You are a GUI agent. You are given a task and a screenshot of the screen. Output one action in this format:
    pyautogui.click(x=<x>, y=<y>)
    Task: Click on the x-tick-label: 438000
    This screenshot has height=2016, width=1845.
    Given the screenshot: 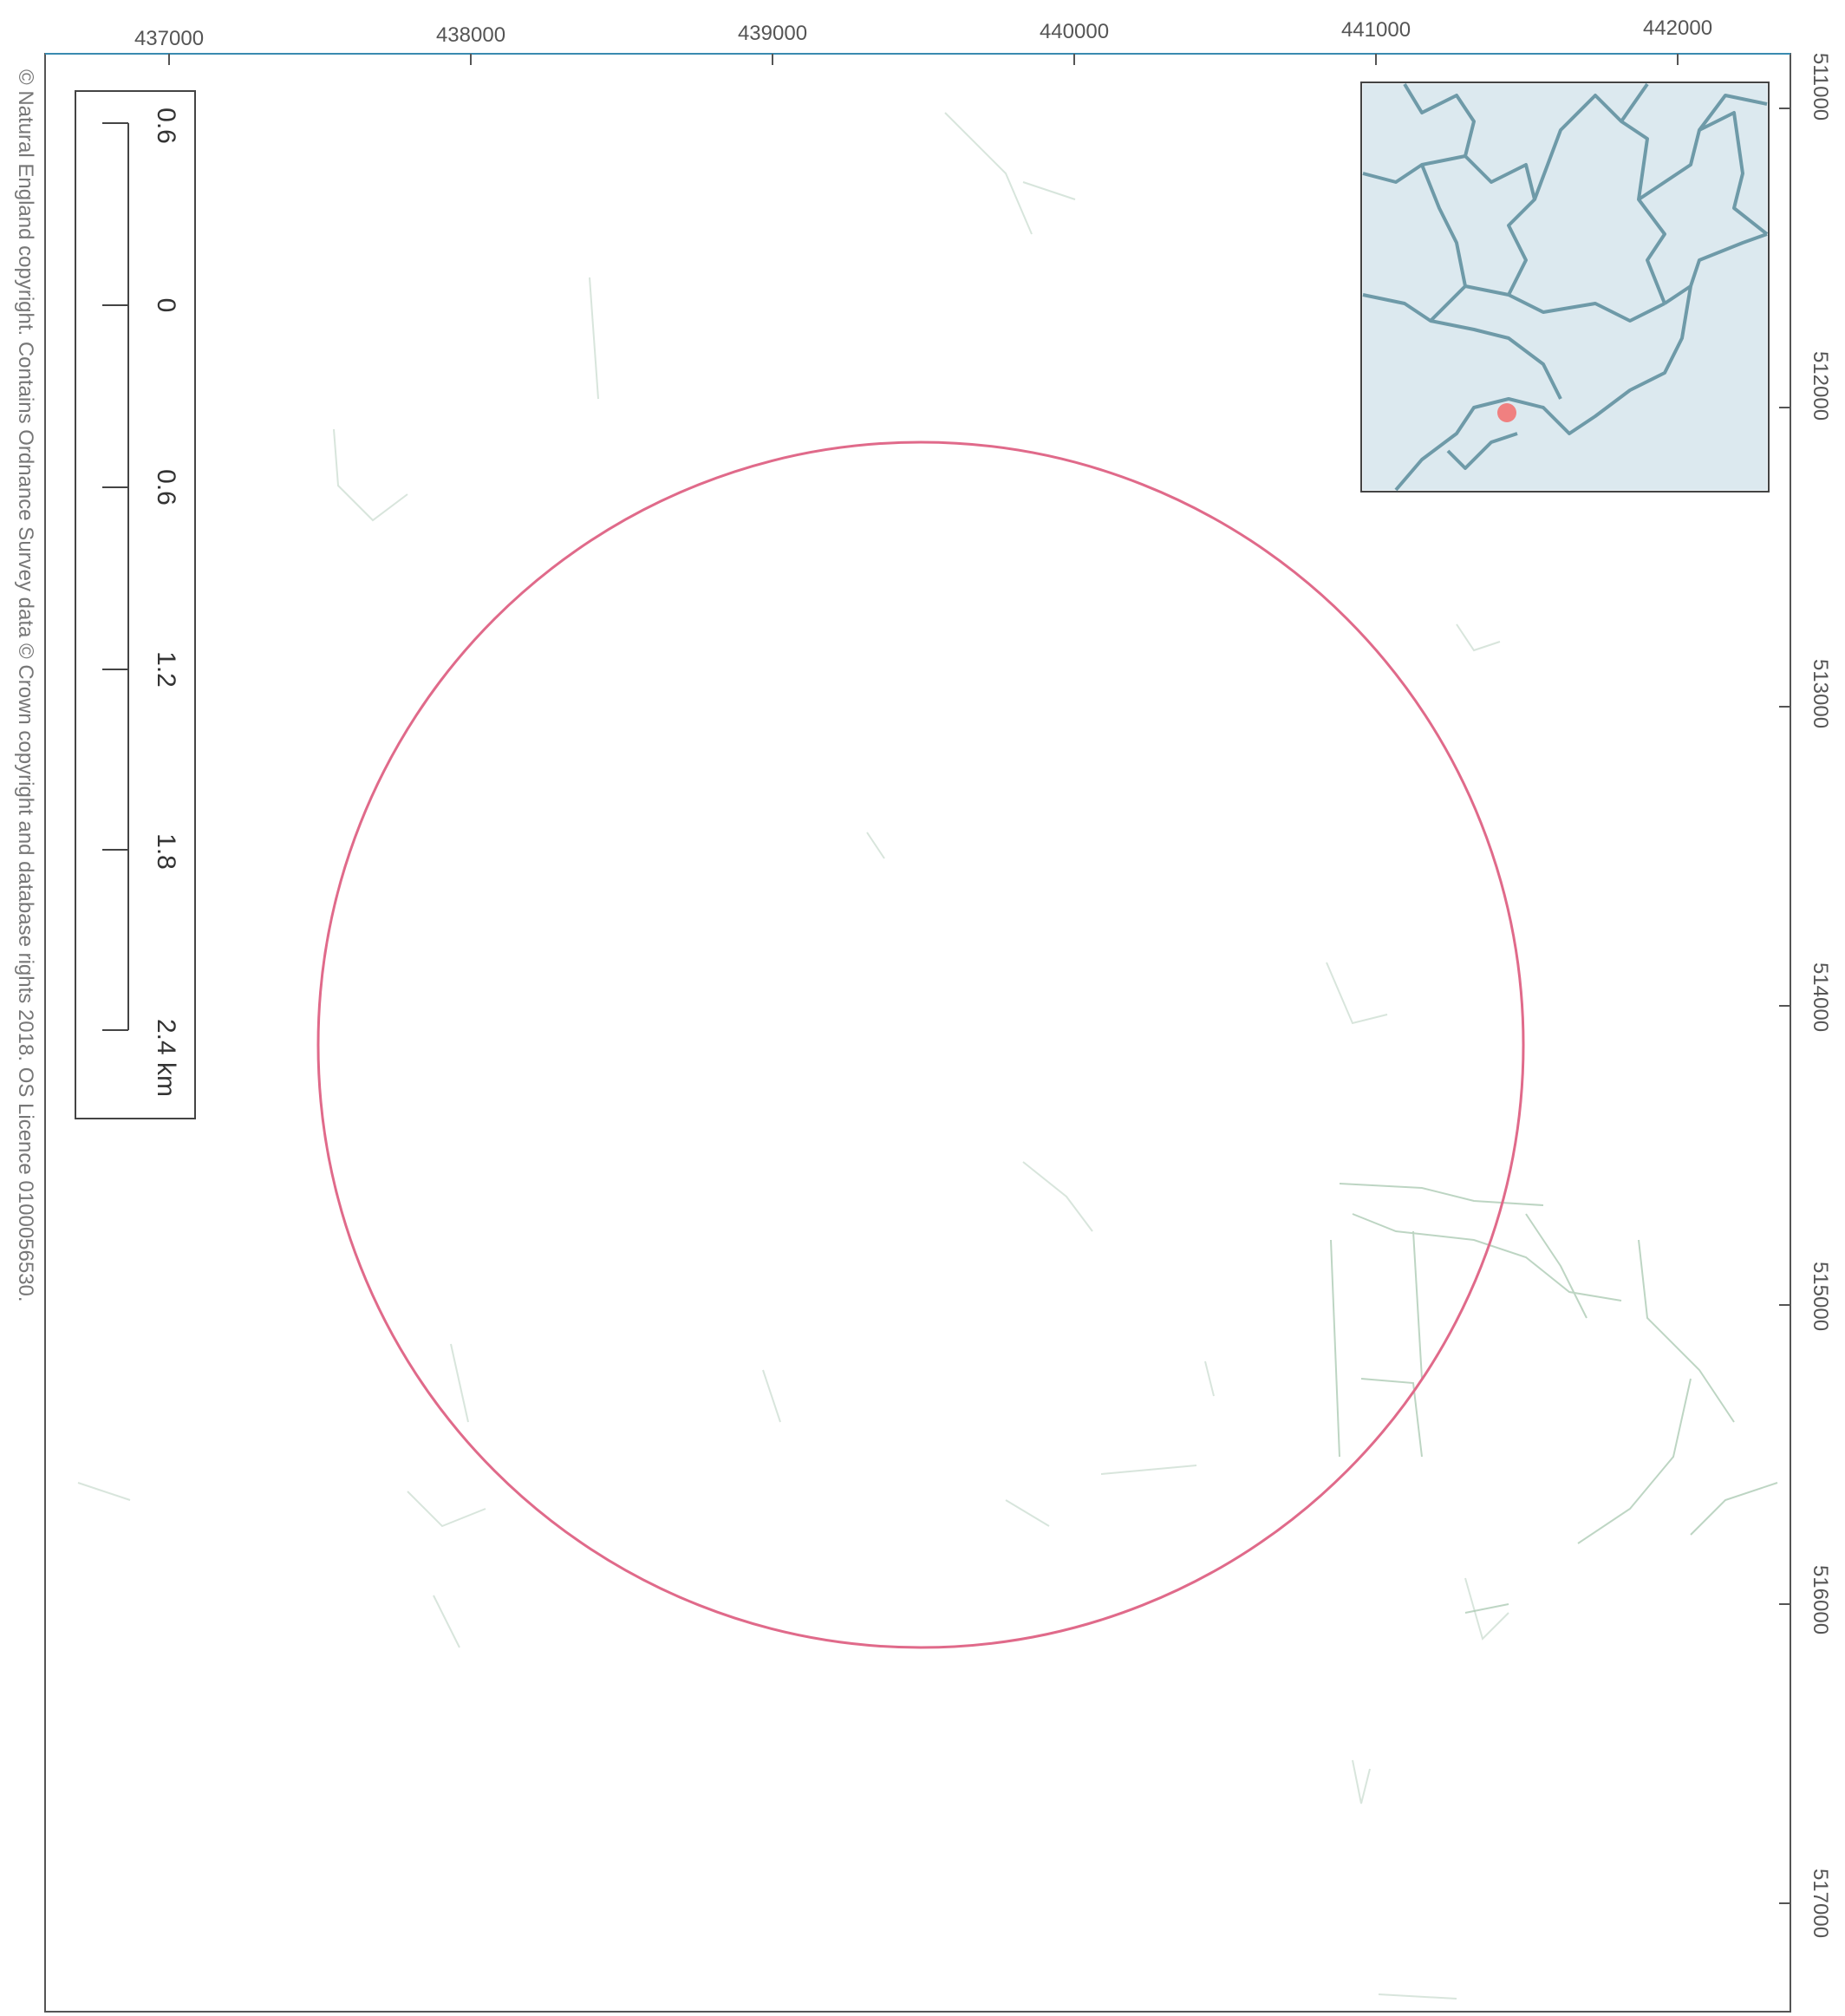 What is the action you would take?
    pyautogui.click(x=471, y=35)
    